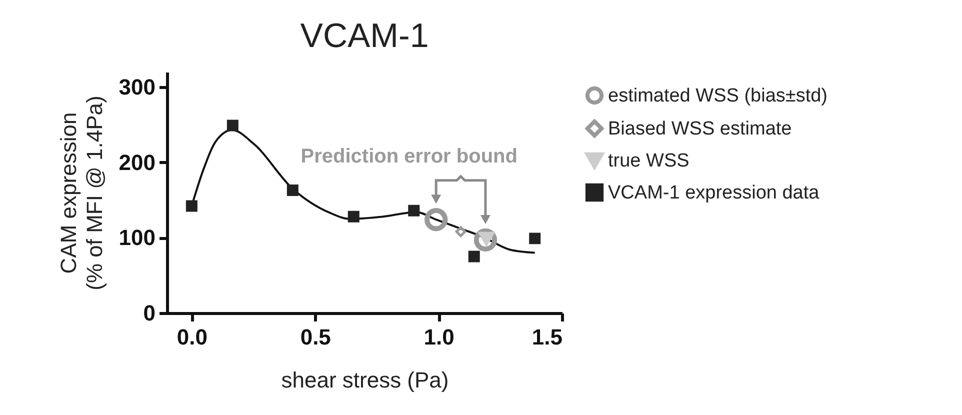 The width and height of the screenshot is (962, 415). What do you see at coordinates (137, 162) in the screenshot?
I see `y-tick-label: 200` at bounding box center [137, 162].